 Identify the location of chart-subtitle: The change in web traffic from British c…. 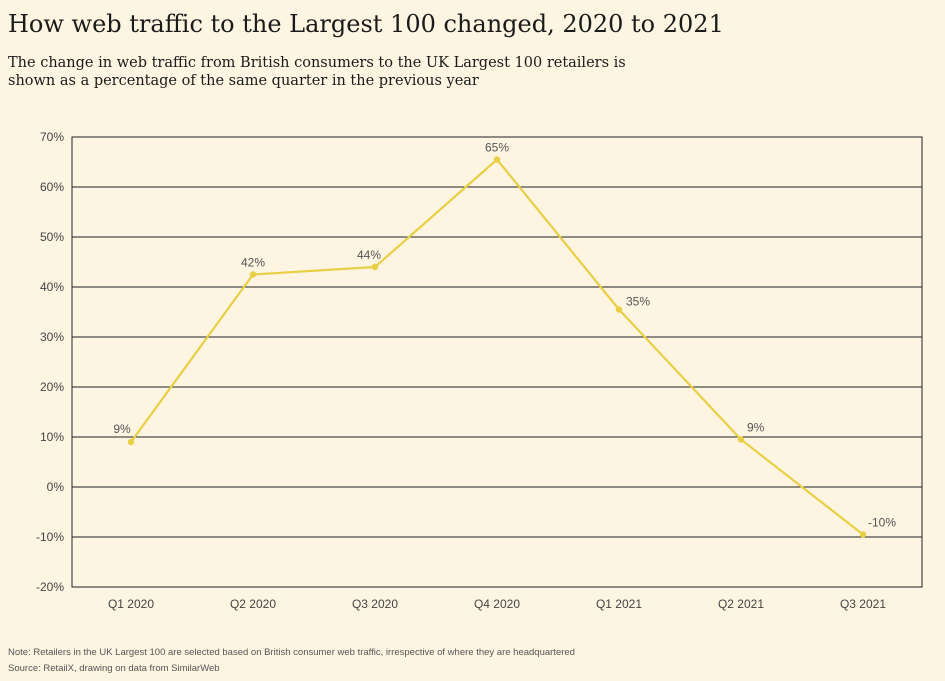
(317, 72).